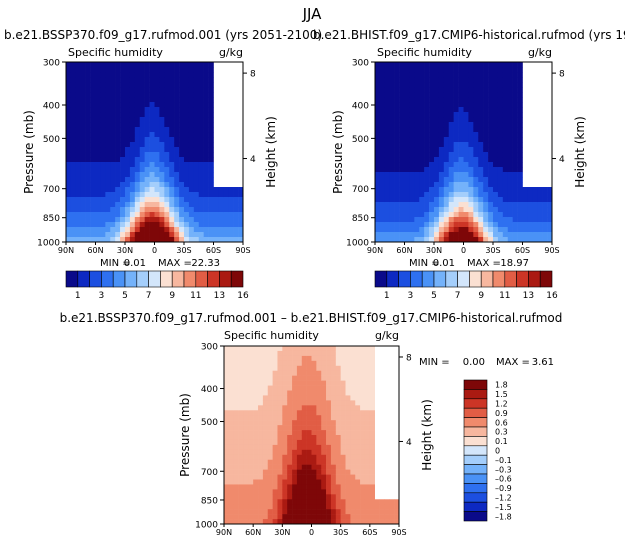  Describe the element at coordinates (411, 296) in the screenshot. I see `colorbar-label: 3` at that location.